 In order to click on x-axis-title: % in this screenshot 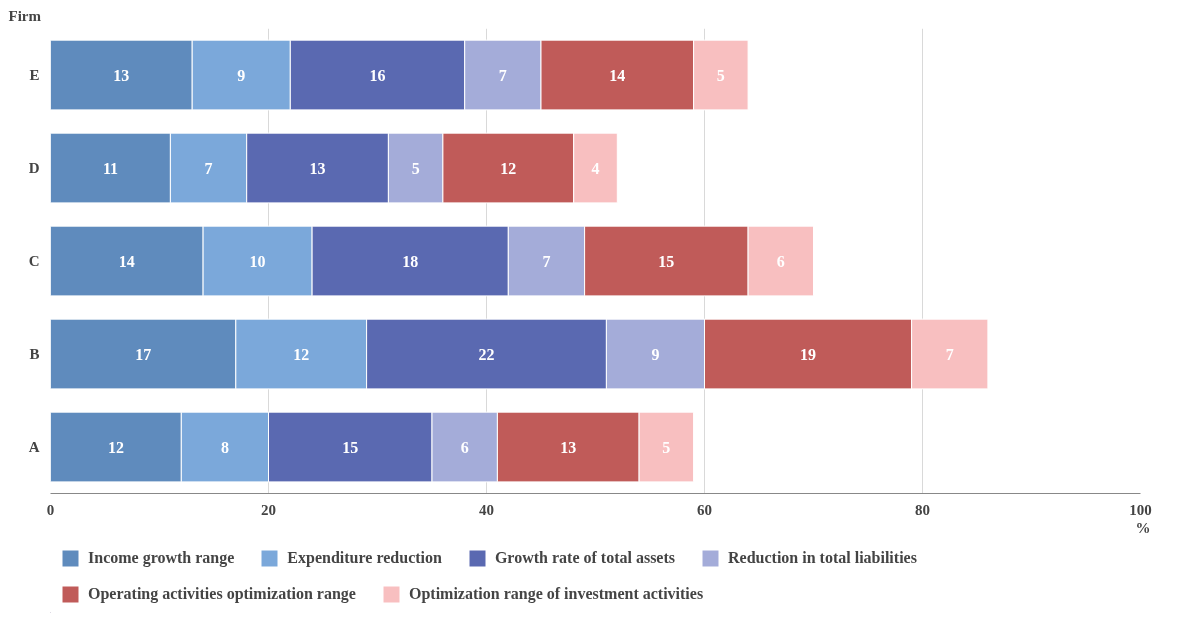, I will do `click(1143, 527)`.